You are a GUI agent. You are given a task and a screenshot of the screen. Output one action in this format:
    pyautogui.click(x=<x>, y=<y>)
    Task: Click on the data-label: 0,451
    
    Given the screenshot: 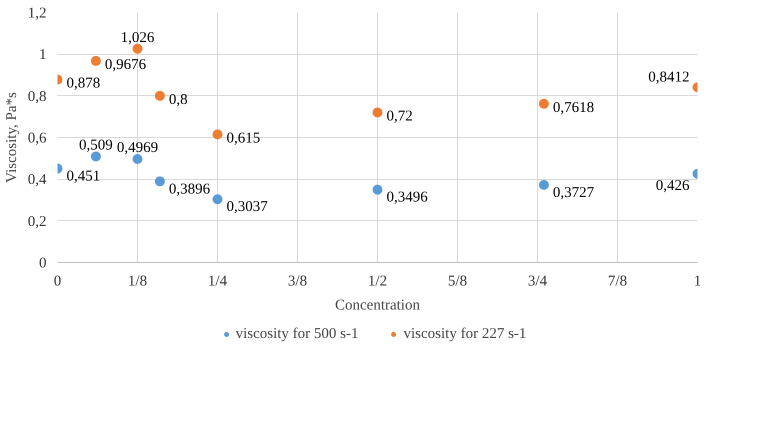 What is the action you would take?
    pyautogui.click(x=83, y=176)
    